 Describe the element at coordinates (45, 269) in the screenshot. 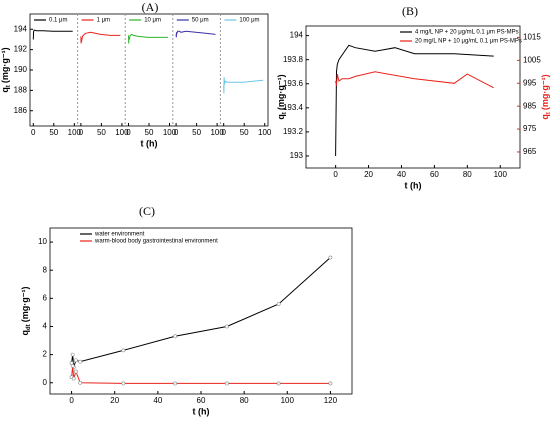

I see `y-tick-label: 8` at that location.